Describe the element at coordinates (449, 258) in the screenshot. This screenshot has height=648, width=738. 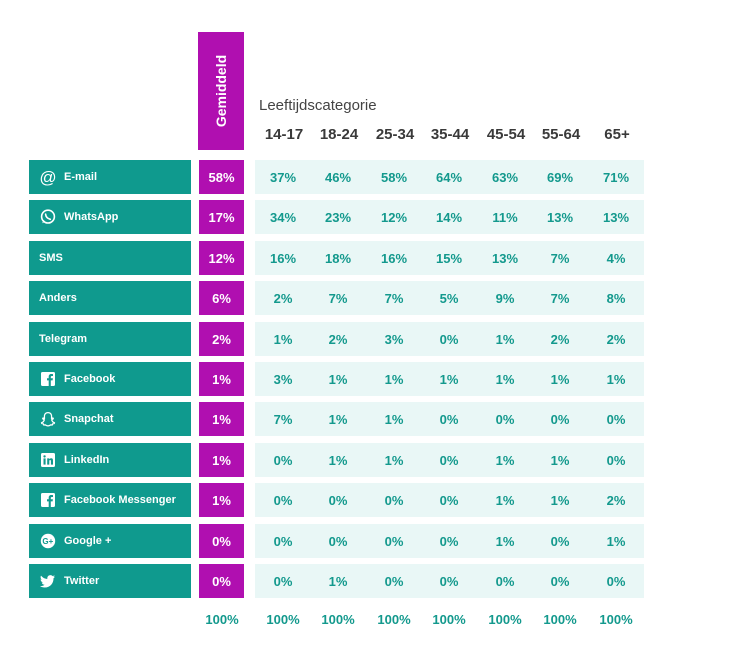
I see `value-cell: 15%` at that location.